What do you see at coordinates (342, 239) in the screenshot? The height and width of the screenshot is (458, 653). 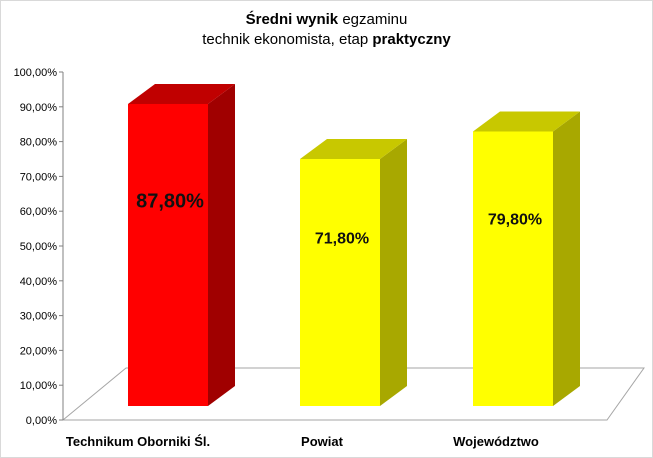 I see `data-label: 71,80%` at bounding box center [342, 239].